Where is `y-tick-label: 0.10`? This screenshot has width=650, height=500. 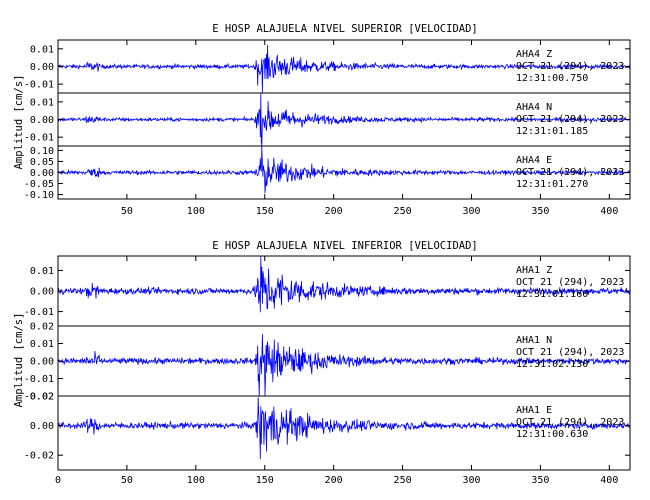
y-tick-label: 0.10 is located at coordinates (42, 151).